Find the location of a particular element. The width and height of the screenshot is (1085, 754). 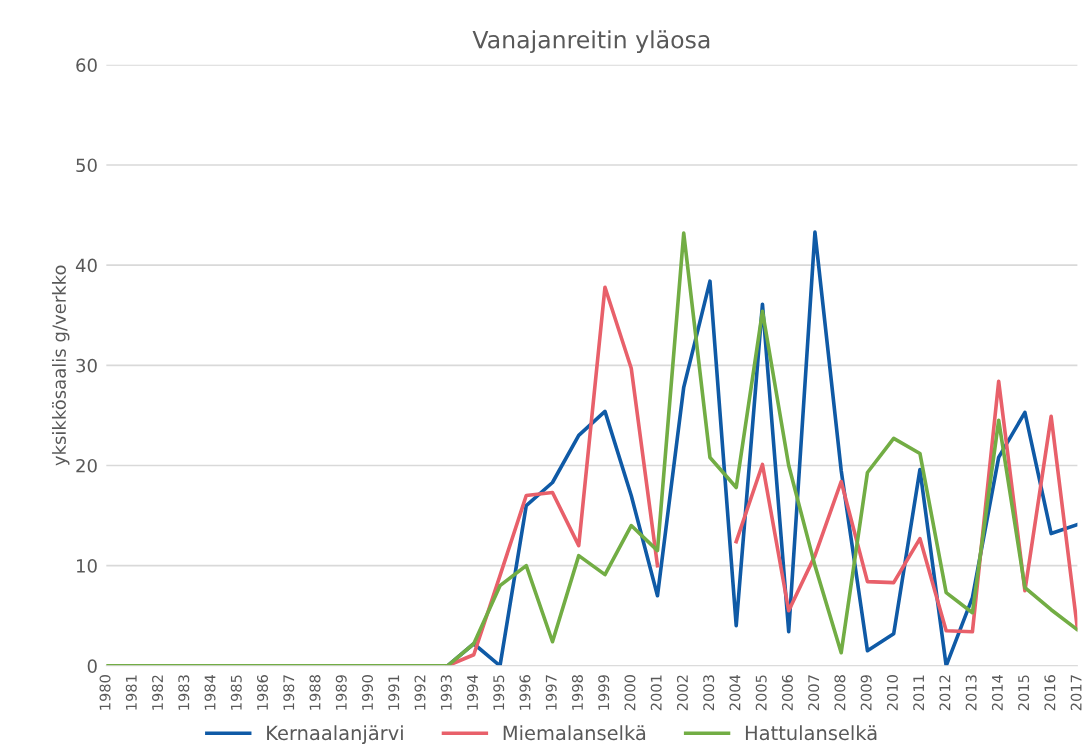

x-tick-label: 2011 is located at coordinates (919, 693).